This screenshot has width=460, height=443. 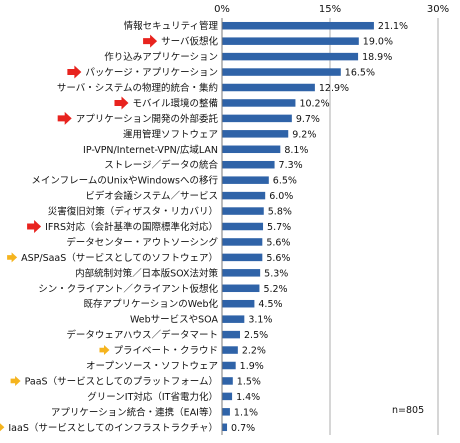 What do you see at coordinates (150, 150) in the screenshot?
I see `category-label: IP-VPN/Internet-VPN/広域LAN` at bounding box center [150, 150].